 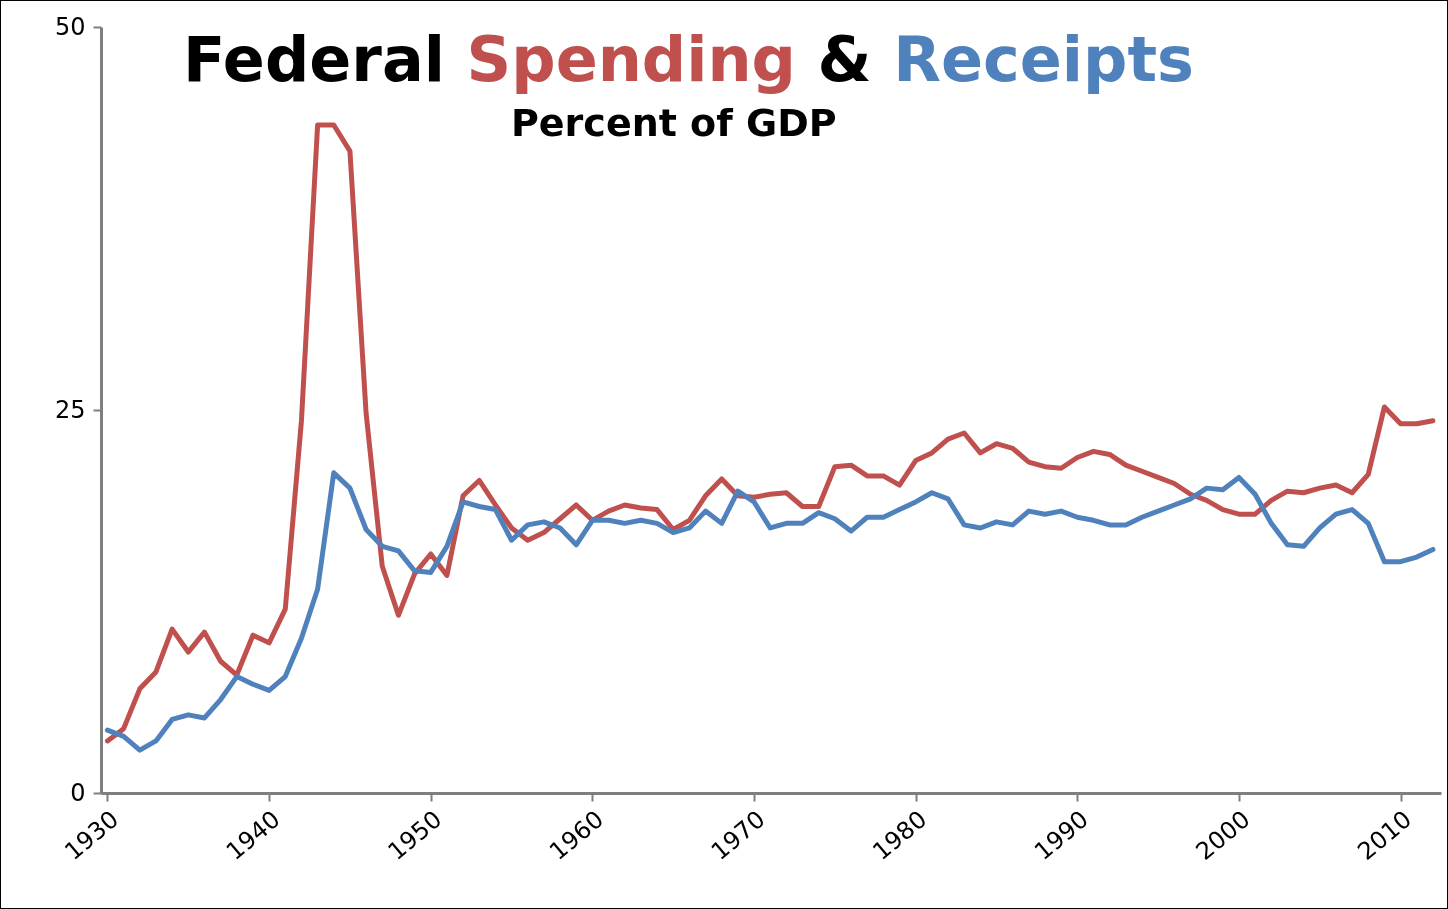 I want to click on y-tick-label: 25, so click(x=70, y=409).